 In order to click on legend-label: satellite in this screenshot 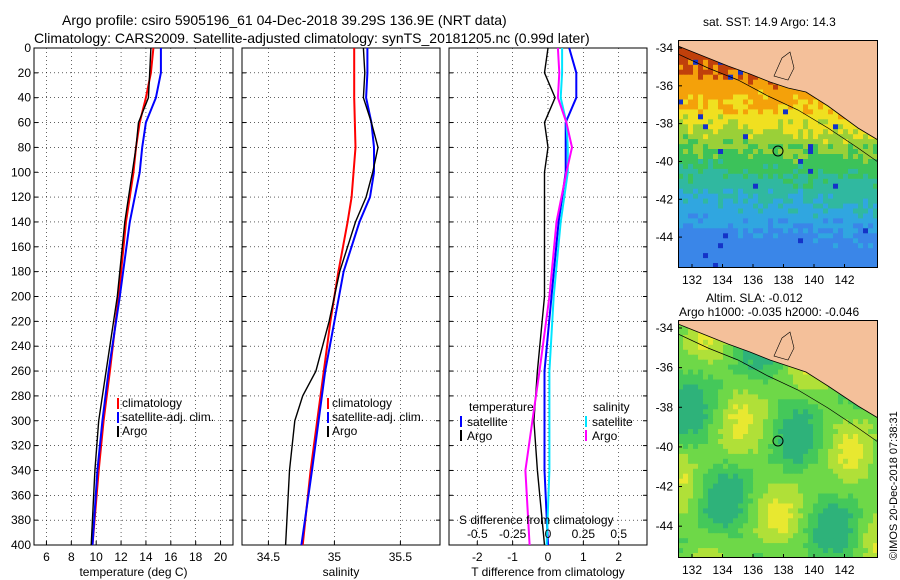, I will do `click(487, 422)`.